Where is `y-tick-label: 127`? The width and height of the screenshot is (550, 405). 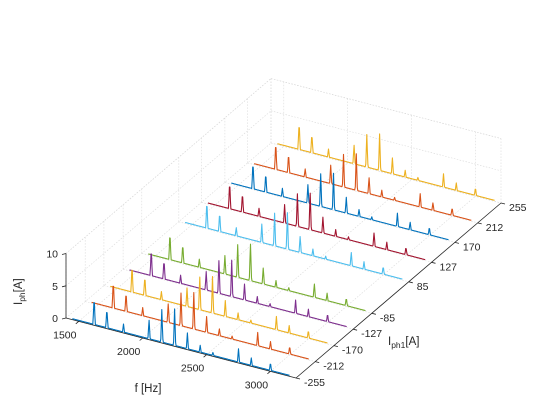
y-tick-label: 127 is located at coordinates (449, 267).